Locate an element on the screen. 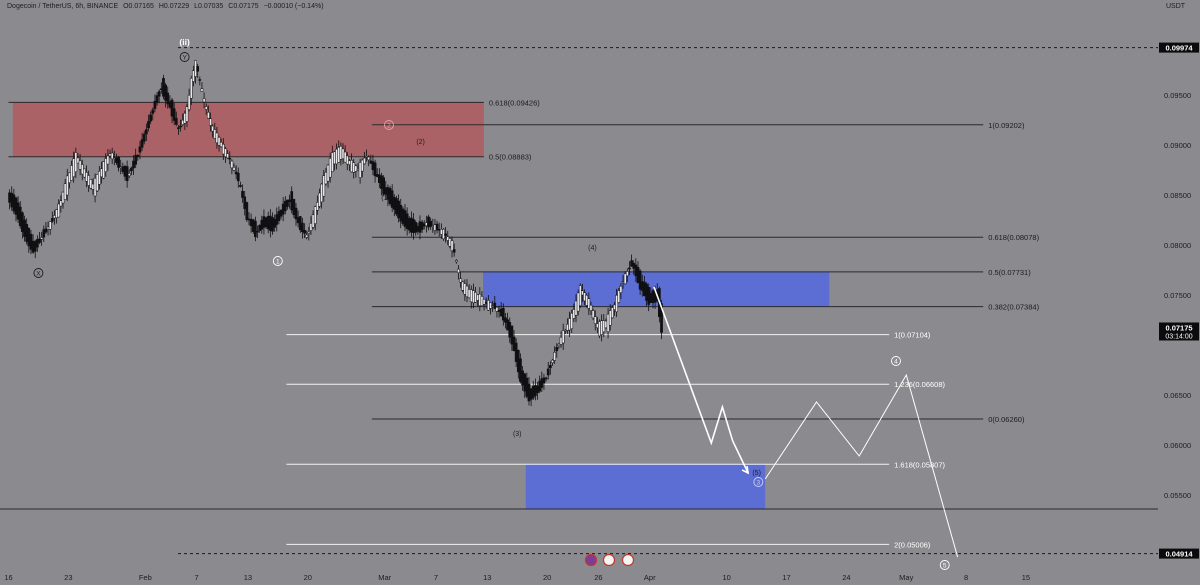  time-tick-label: May is located at coordinates (906, 577).